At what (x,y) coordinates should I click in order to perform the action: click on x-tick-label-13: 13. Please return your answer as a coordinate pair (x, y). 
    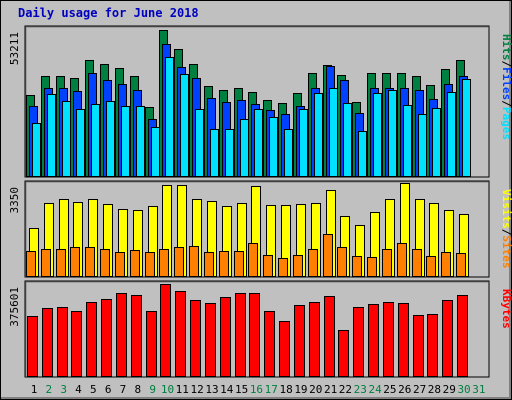
    Looking at the image, I should click on (211, 389).